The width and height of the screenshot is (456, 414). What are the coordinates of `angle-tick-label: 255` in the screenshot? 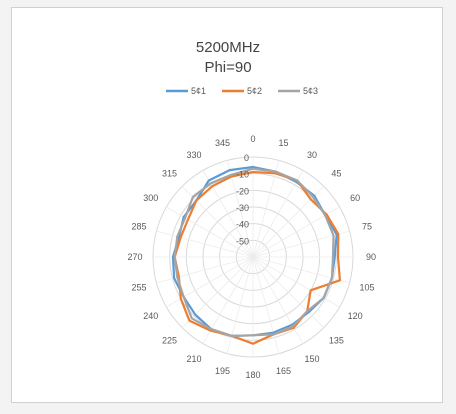 It's located at (139, 288).